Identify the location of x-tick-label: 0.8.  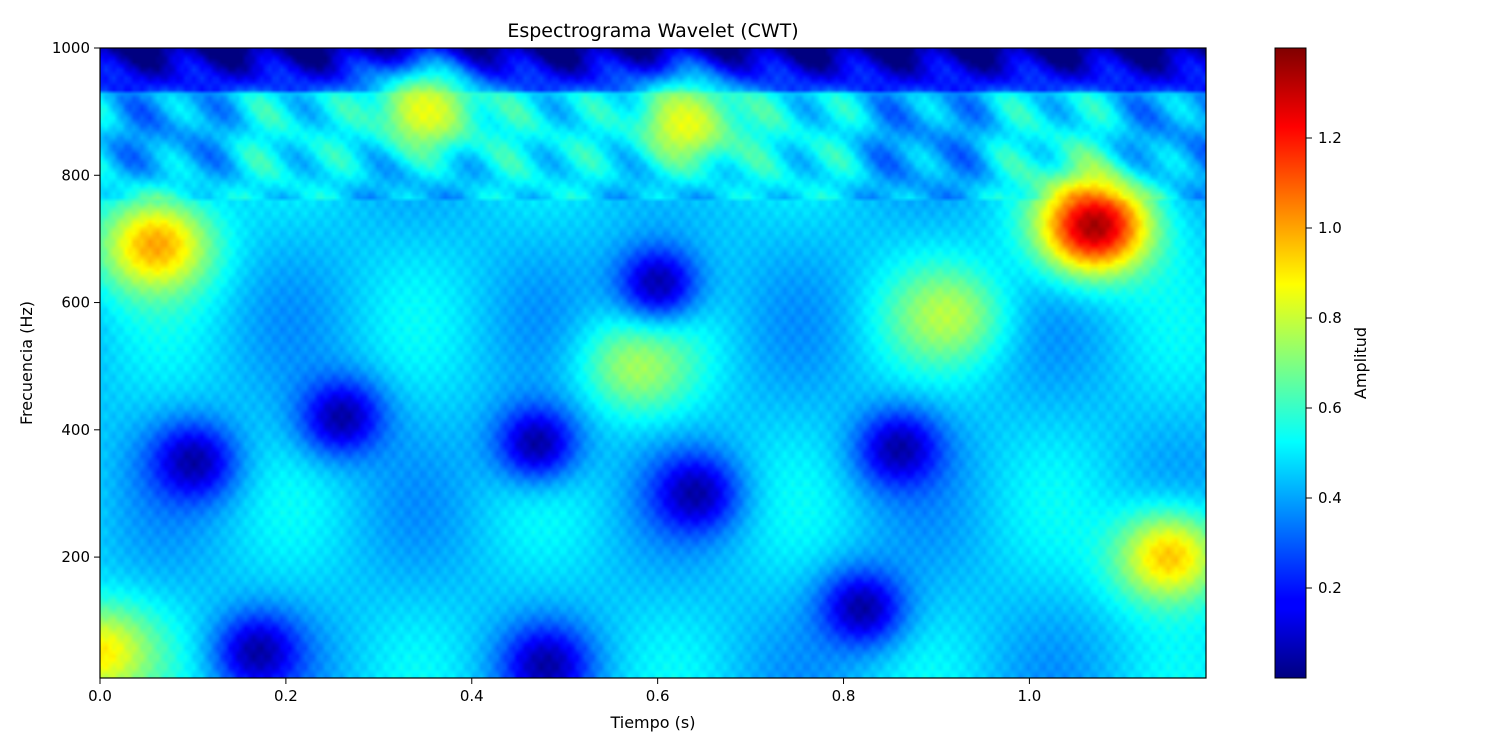
(844, 696).